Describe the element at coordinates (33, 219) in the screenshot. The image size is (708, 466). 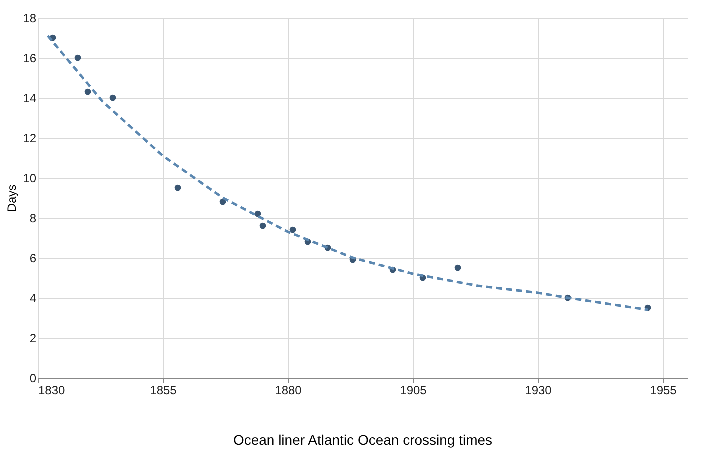
I see `y-tick-label: 8` at that location.